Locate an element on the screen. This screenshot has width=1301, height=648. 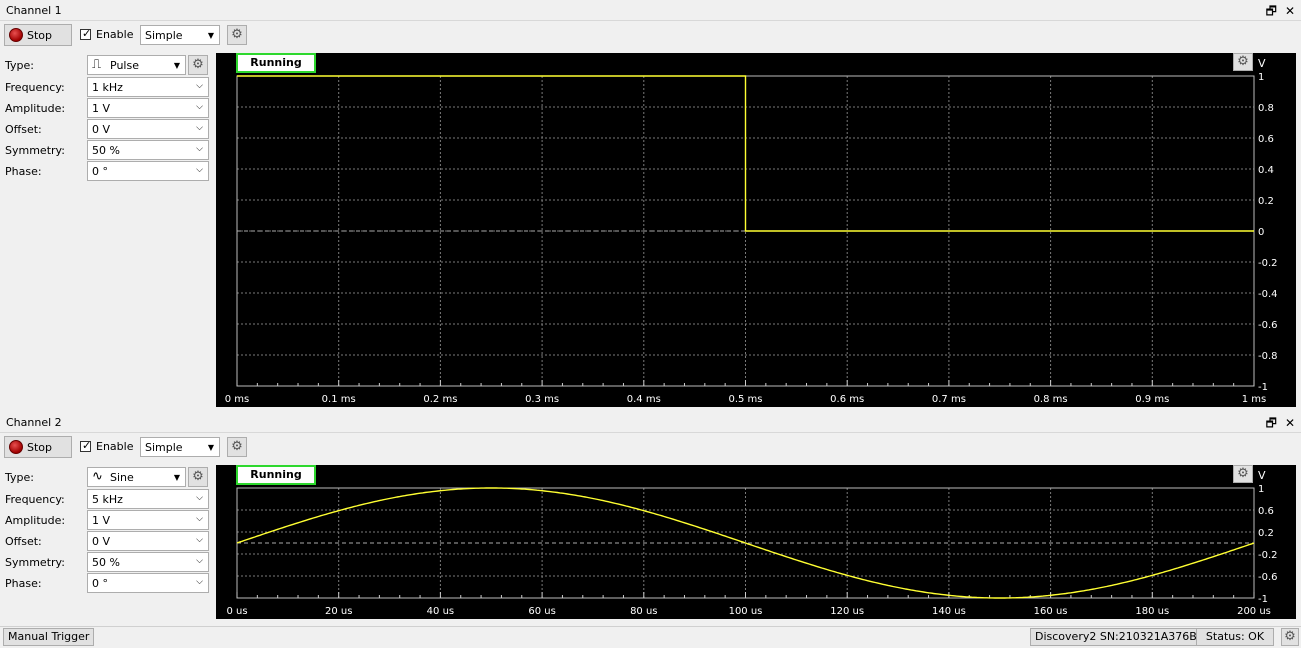
param-label: Symmetry: is located at coordinates (35, 150).